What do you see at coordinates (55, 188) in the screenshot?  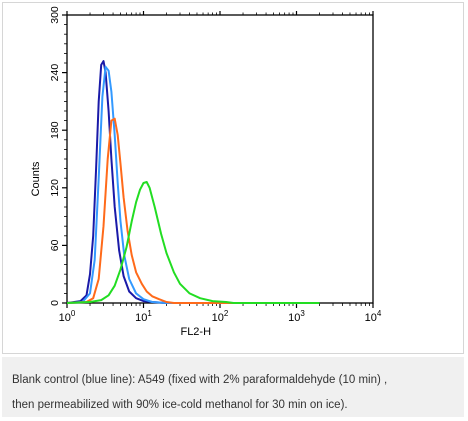 I see `y-tick-label: 120` at bounding box center [55, 188].